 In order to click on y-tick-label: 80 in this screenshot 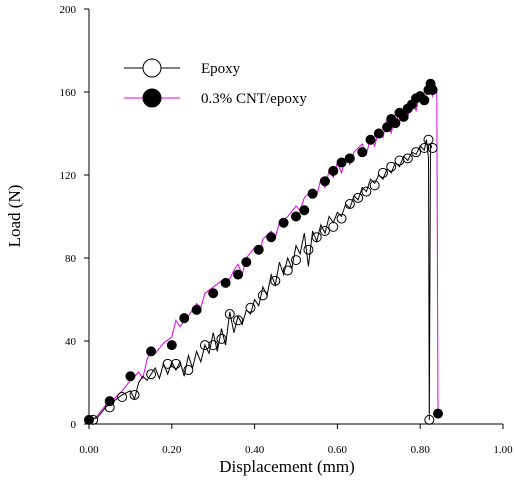, I will do `click(71, 259)`.